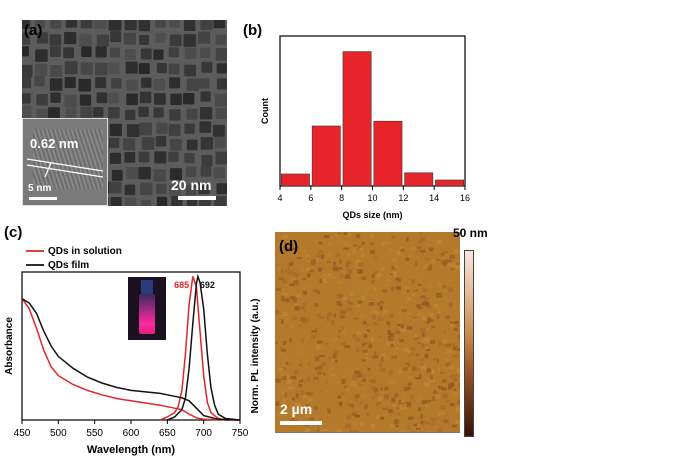  What do you see at coordinates (197, 198) in the screenshot?
I see `tem-scale-bar` at bounding box center [197, 198].